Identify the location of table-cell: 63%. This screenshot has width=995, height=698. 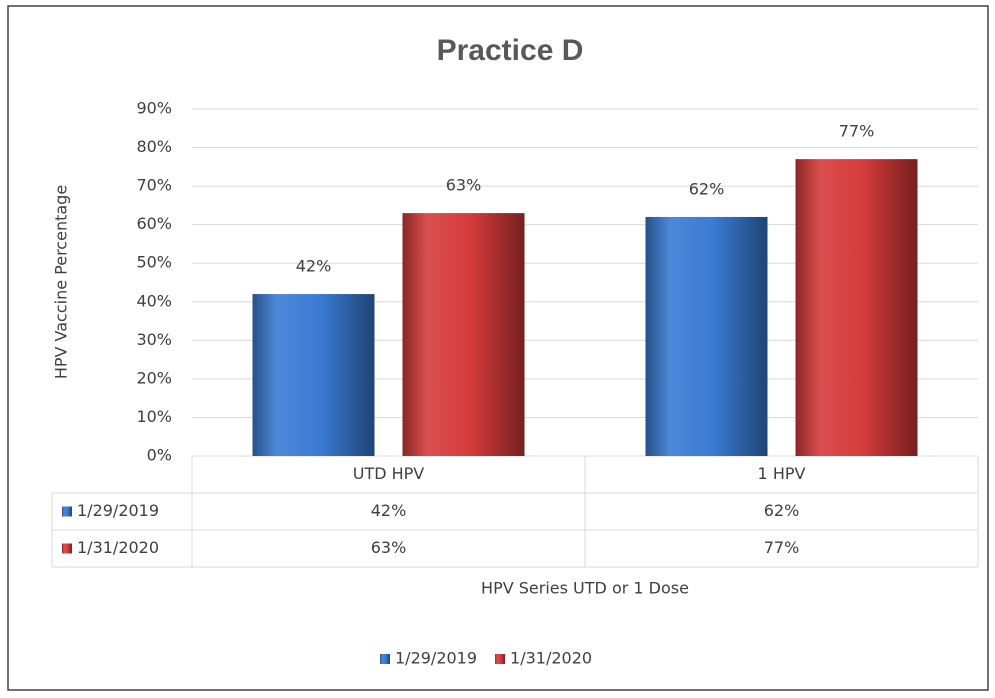
(389, 547).